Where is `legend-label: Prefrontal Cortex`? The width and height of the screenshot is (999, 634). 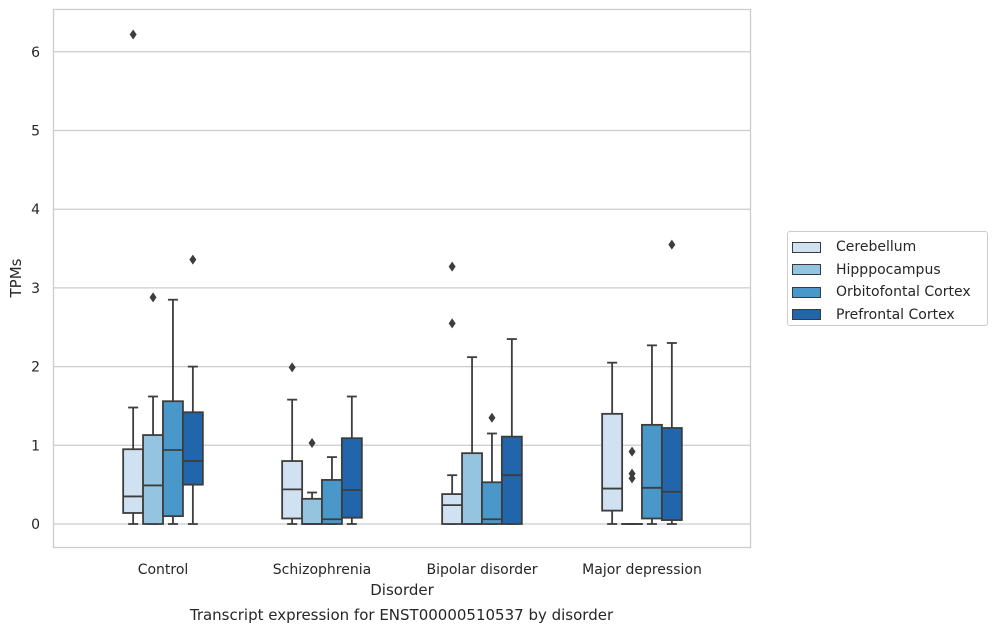
legend-label: Prefrontal Cortex is located at coordinates (895, 314).